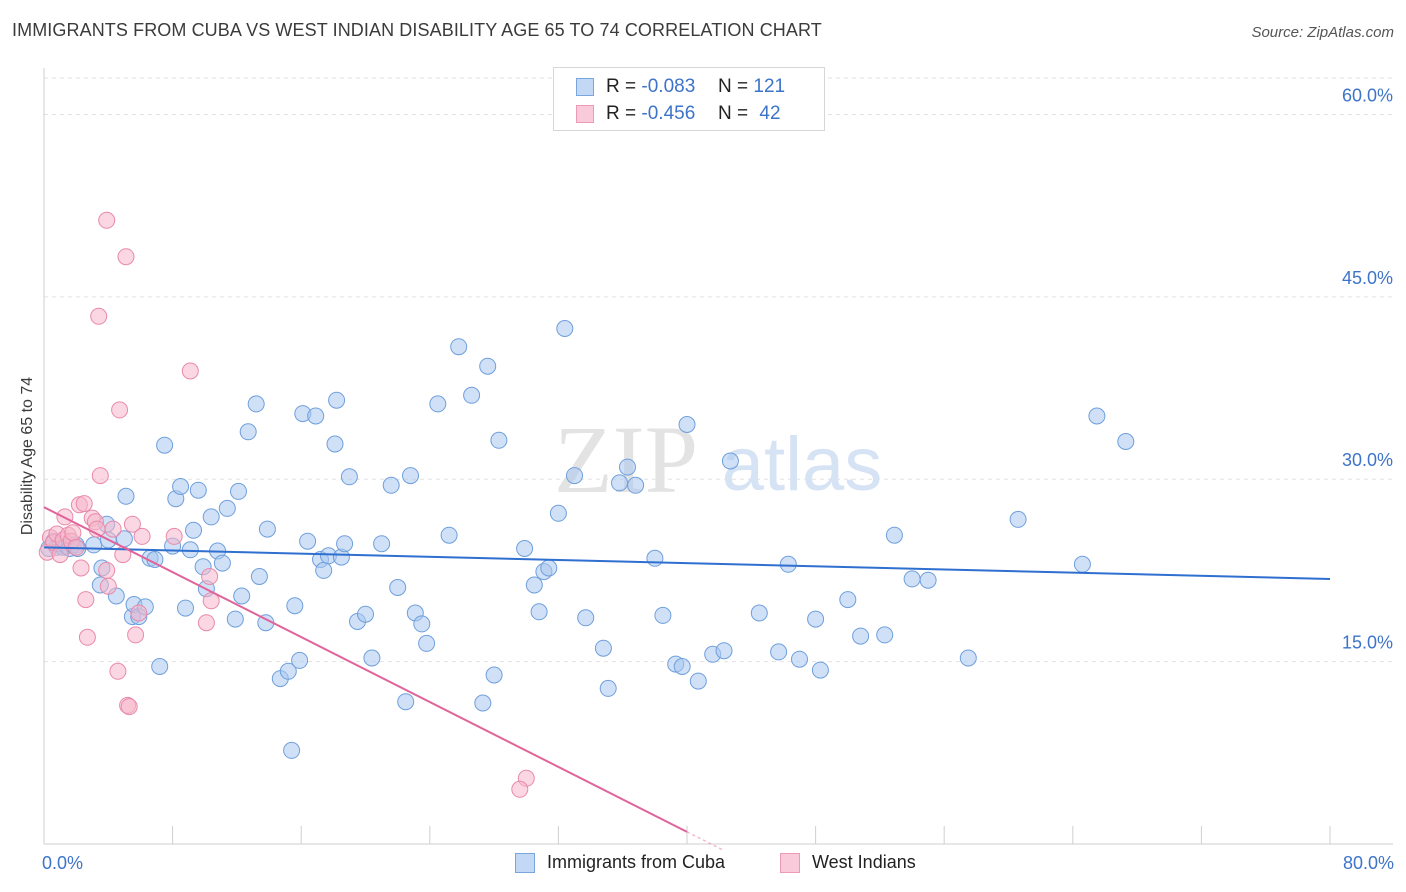  What do you see at coordinates (790, 862) in the screenshot?
I see `series-swatch-west-indians` at bounding box center [790, 862].